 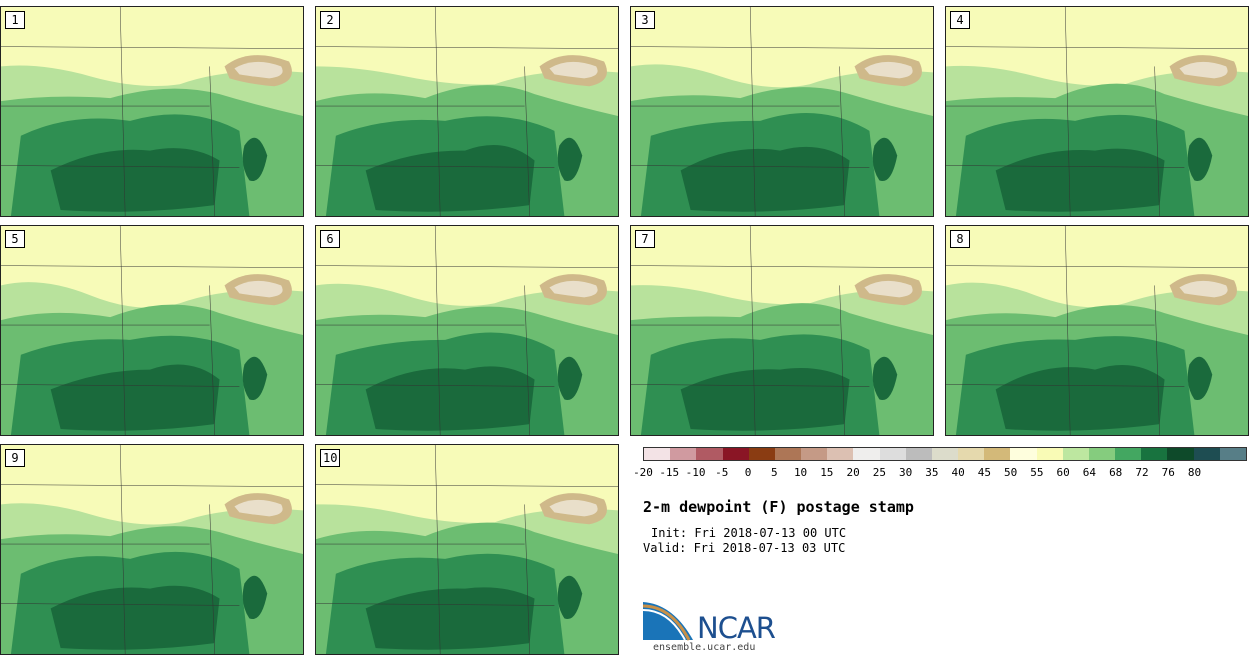 What do you see at coordinates (15, 20) in the screenshot?
I see `member-number: 1` at bounding box center [15, 20].